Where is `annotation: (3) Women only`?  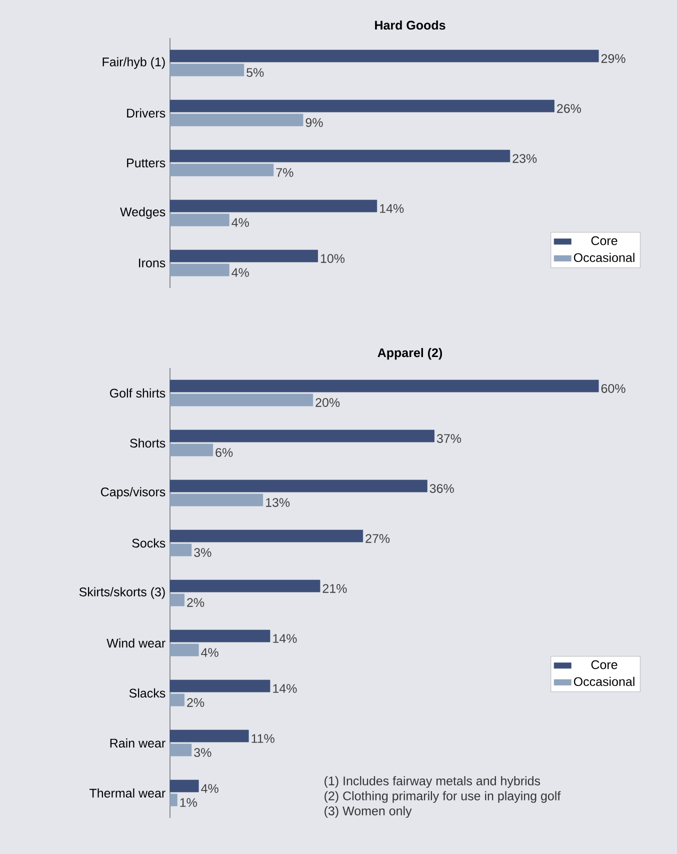 annotation: (3) Women only is located at coordinates (368, 812).